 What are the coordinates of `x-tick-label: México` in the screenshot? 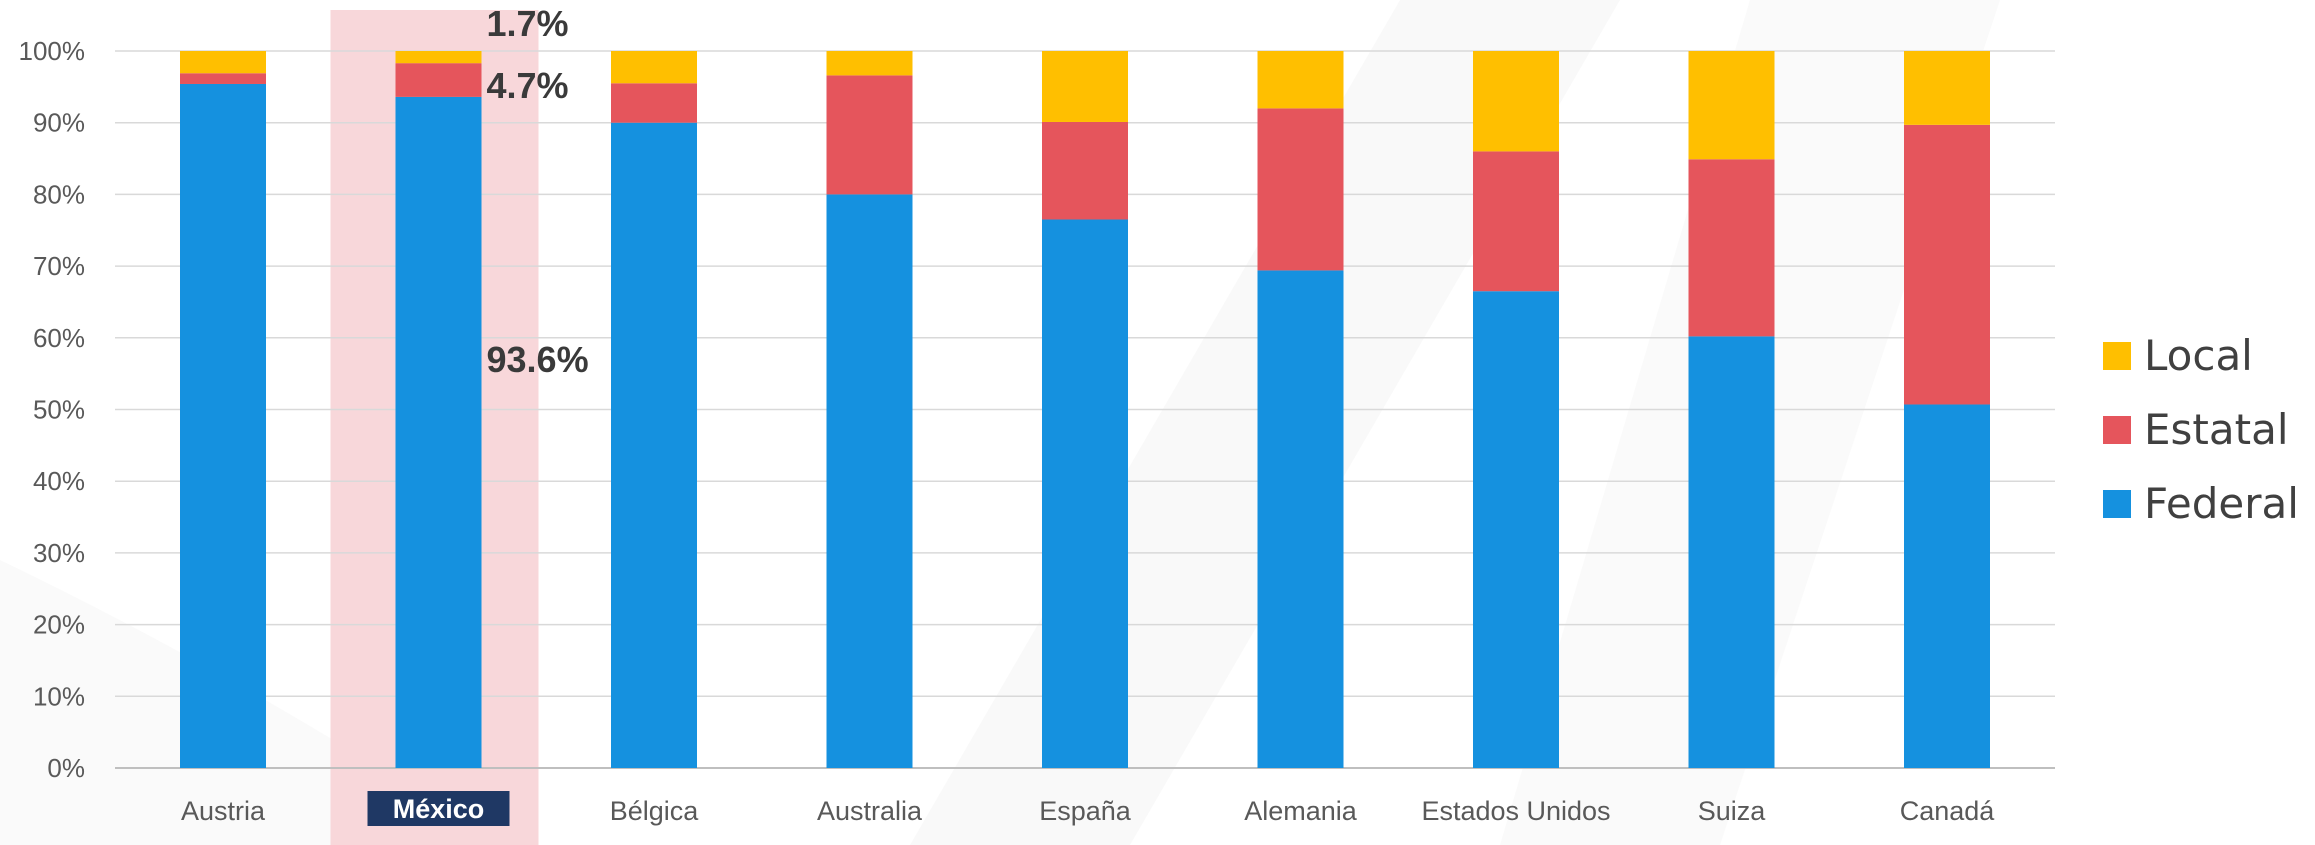 It's located at (439, 809).